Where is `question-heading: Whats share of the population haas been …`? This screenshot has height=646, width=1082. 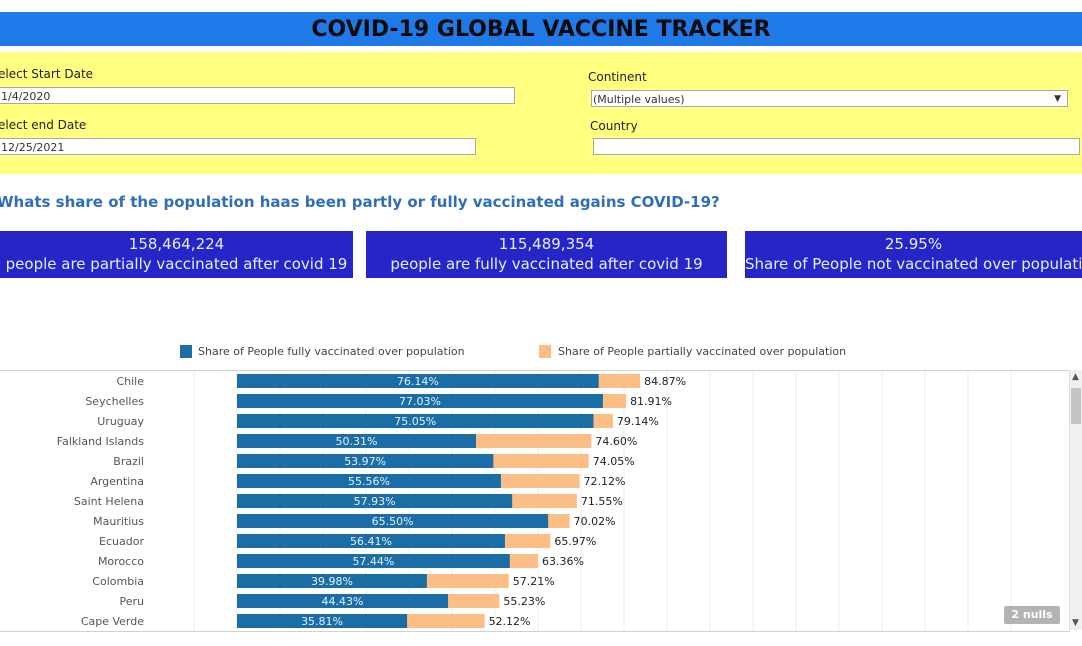
question-heading: Whats share of the population haas been … is located at coordinates (360, 202).